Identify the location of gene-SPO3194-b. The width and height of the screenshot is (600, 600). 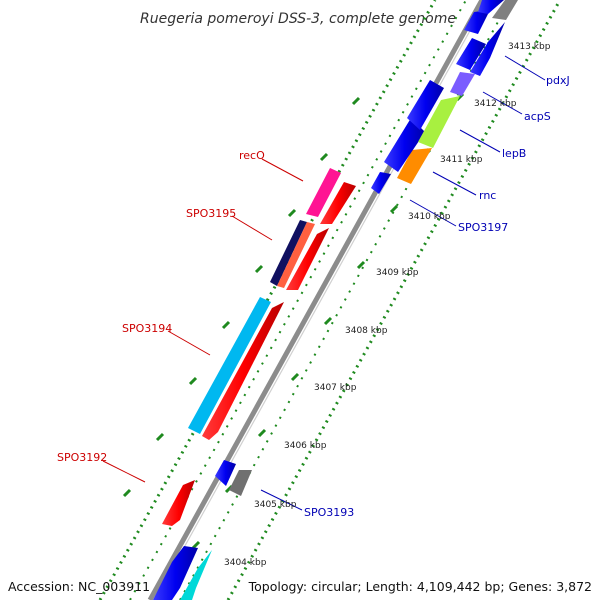
(243, 371).